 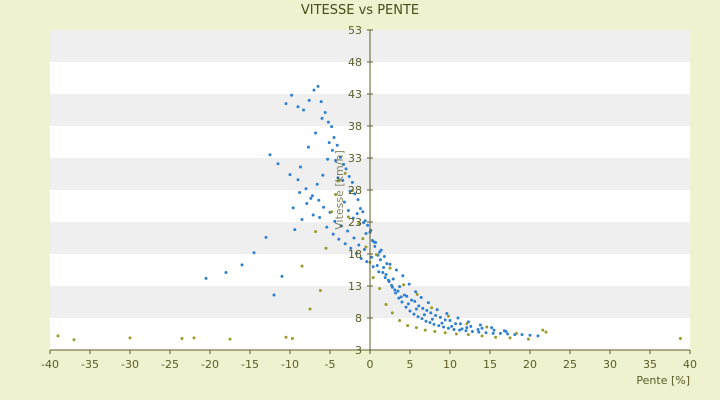 I want to click on x-tick-label: 15, so click(x=490, y=364).